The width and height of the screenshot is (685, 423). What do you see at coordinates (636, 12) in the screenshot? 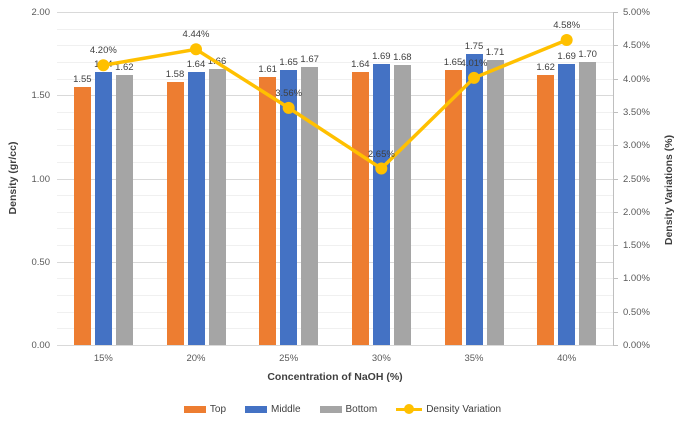
I see `right-axis-tick-label: 5.00%` at bounding box center [636, 12].